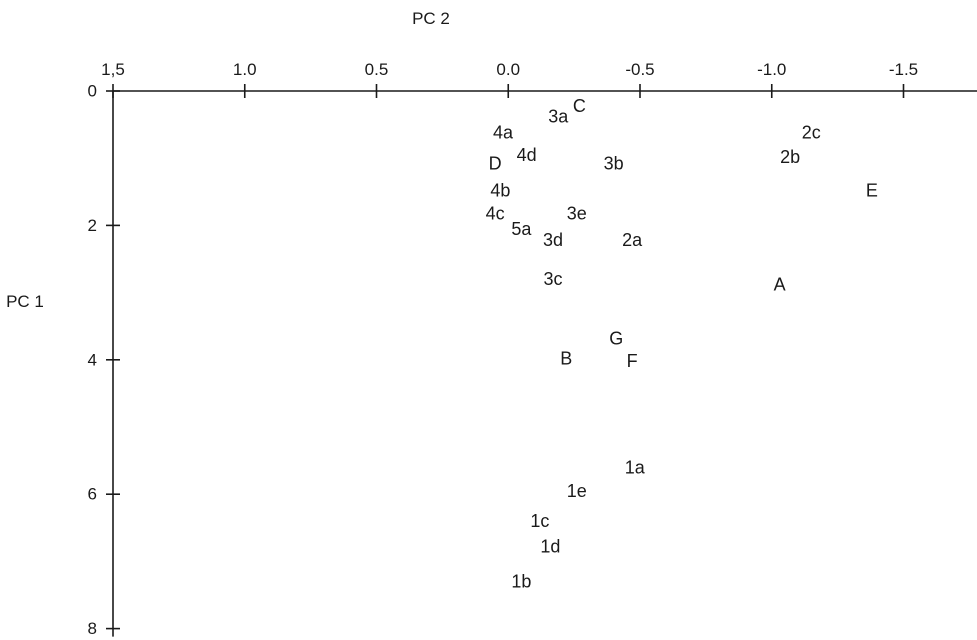  I want to click on y-tick-label: 2, so click(92, 225).